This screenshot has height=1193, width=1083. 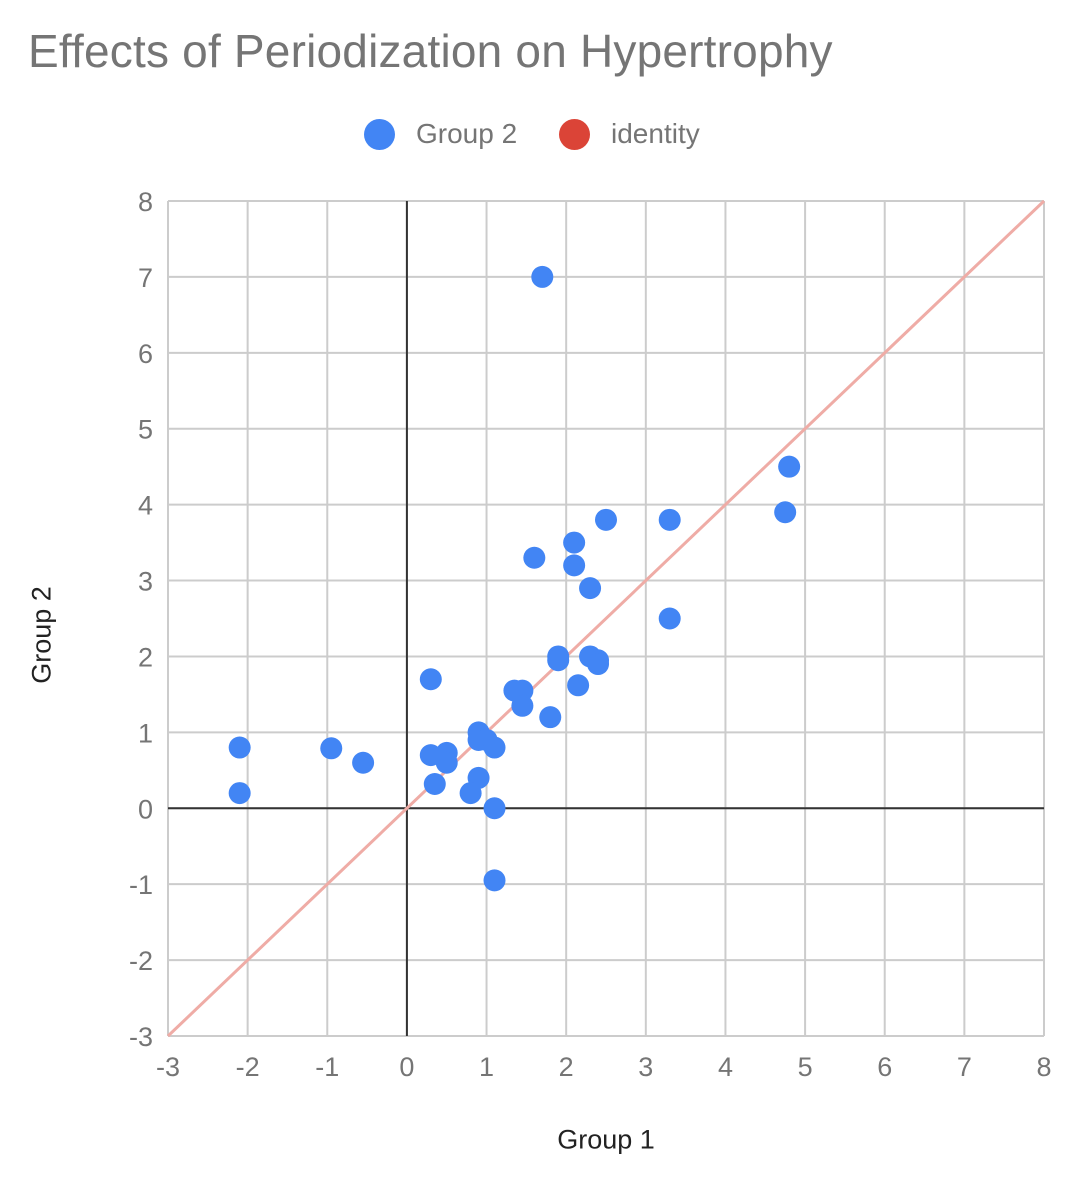 What do you see at coordinates (805, 1067) in the screenshot?
I see `x-tick-label: 5` at bounding box center [805, 1067].